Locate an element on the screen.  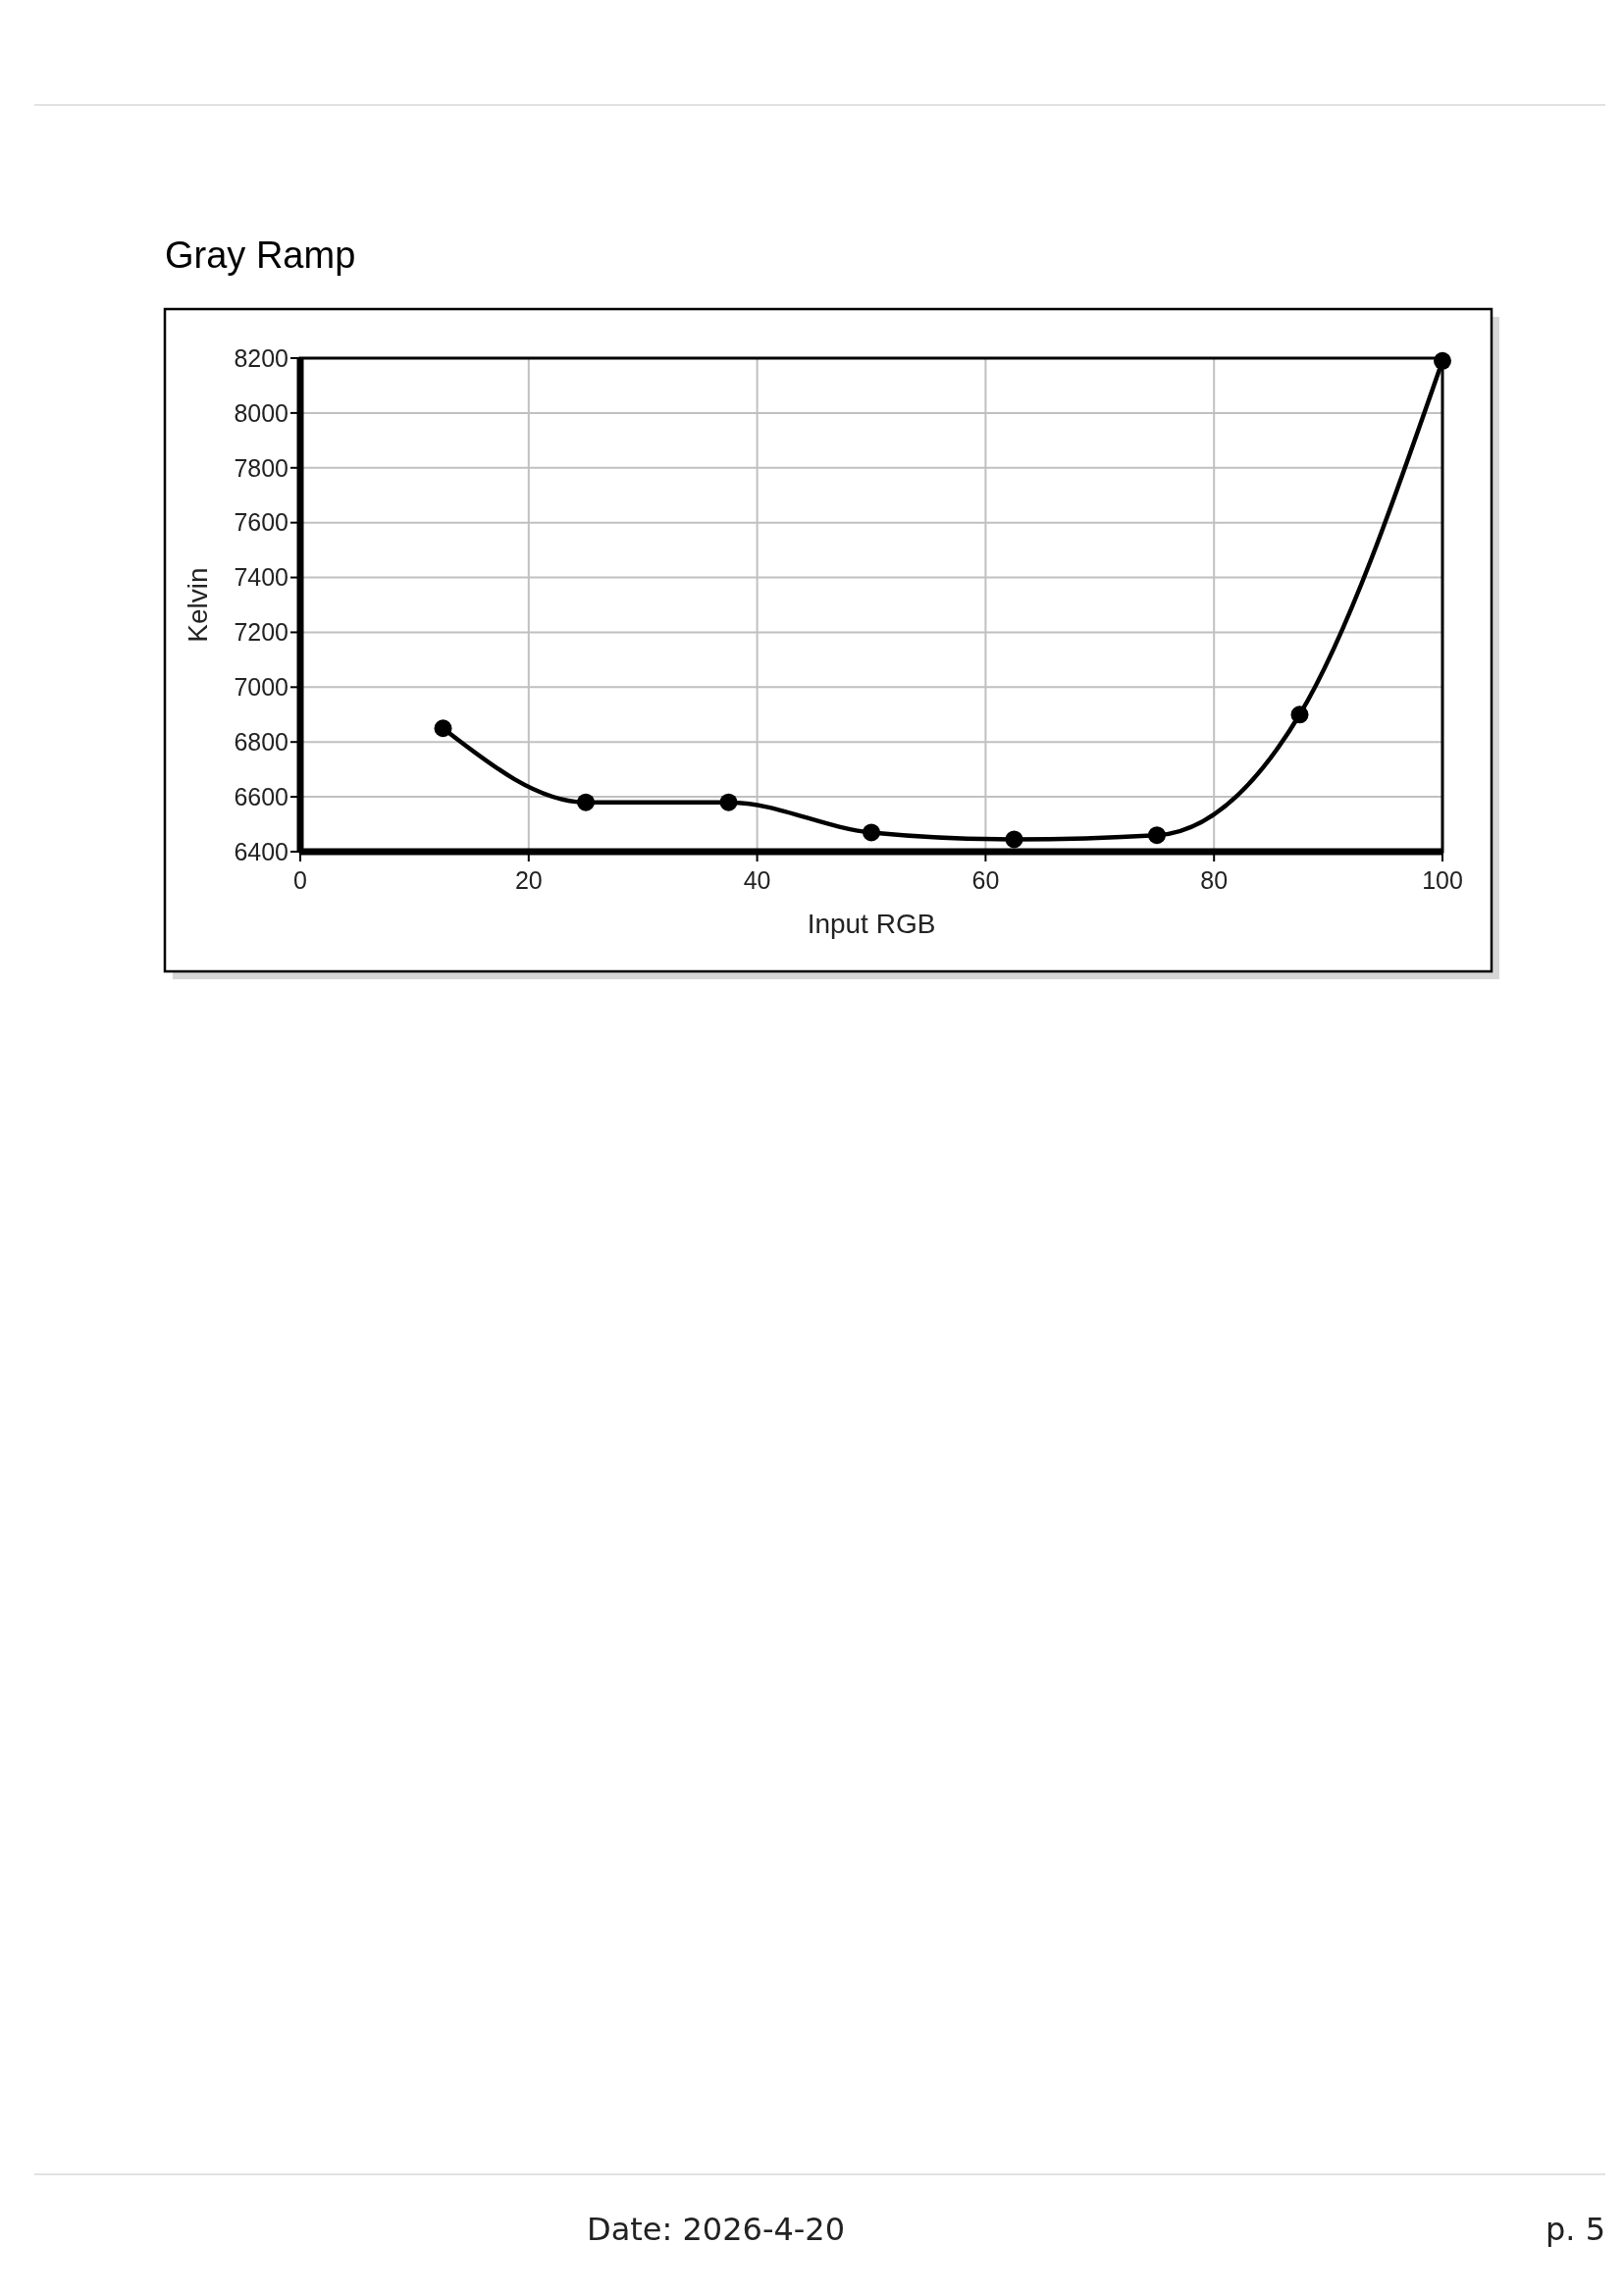
x-axis-title: Input RGB is located at coordinates (871, 924).